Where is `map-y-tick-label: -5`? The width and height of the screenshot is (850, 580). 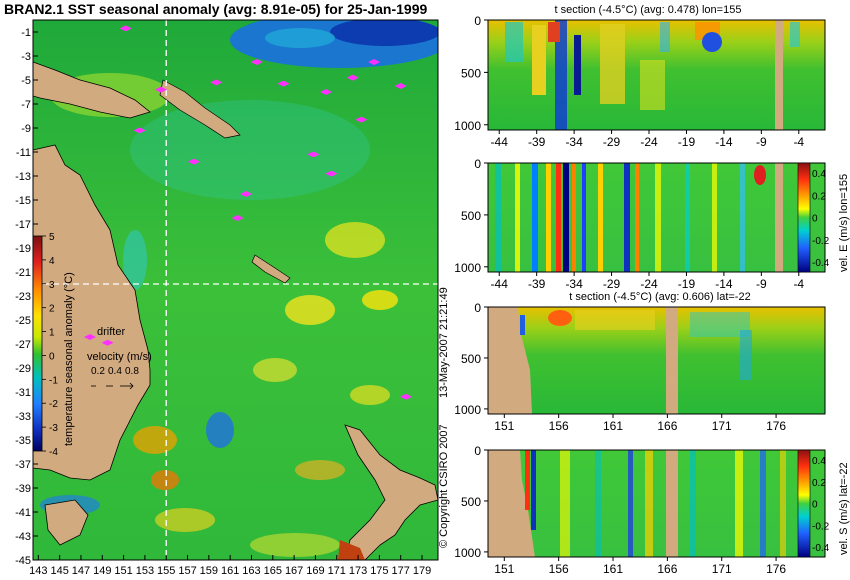 map-y-tick-label: -5 is located at coordinates (26, 81).